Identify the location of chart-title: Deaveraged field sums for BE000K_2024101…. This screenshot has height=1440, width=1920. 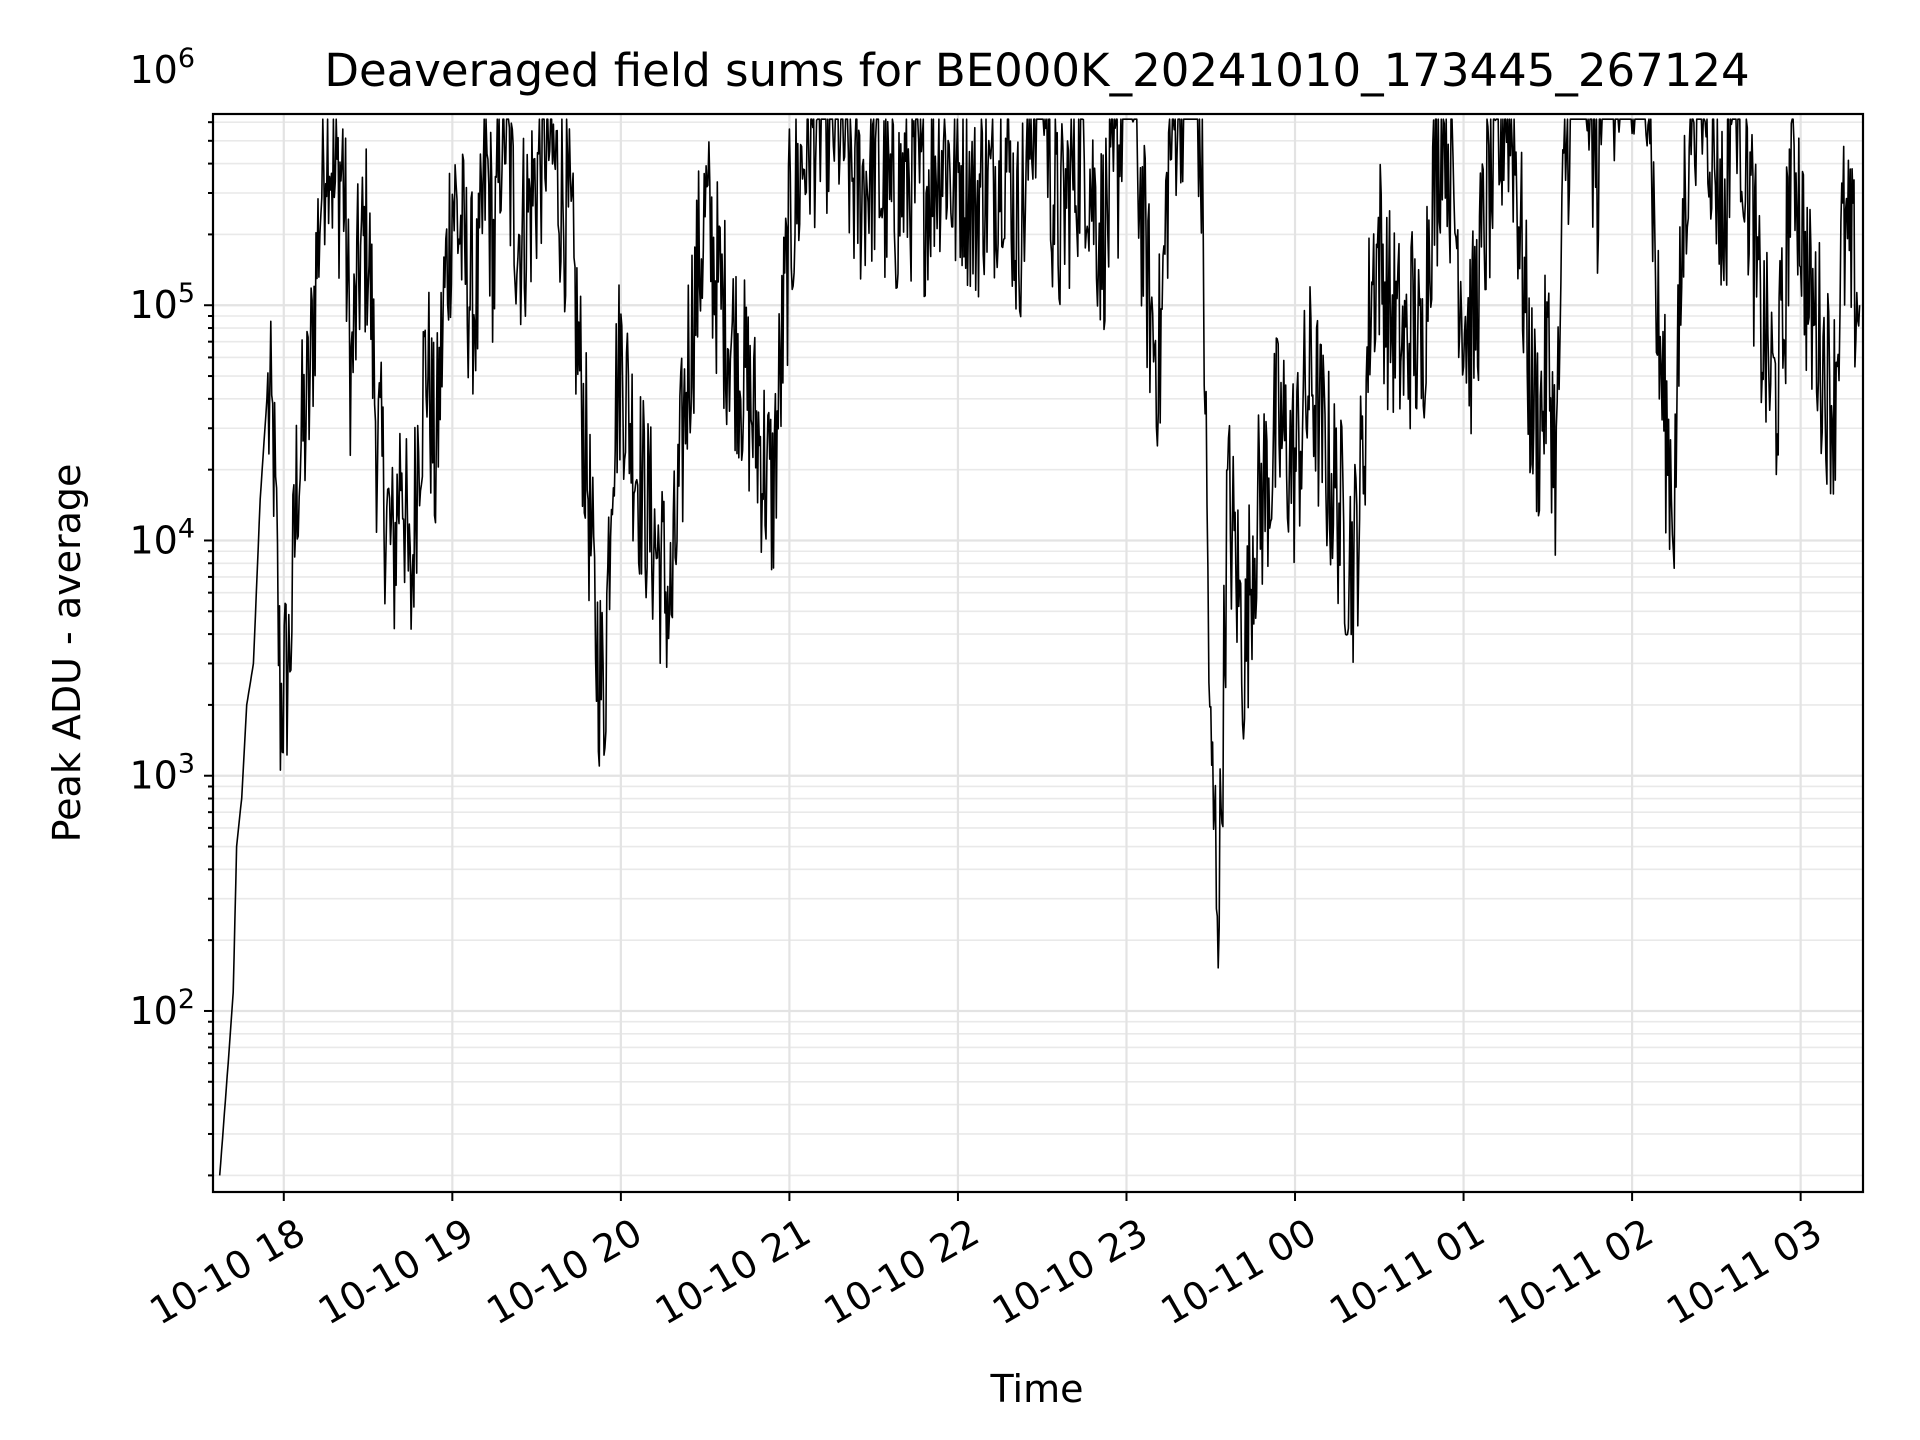
(1036, 70).